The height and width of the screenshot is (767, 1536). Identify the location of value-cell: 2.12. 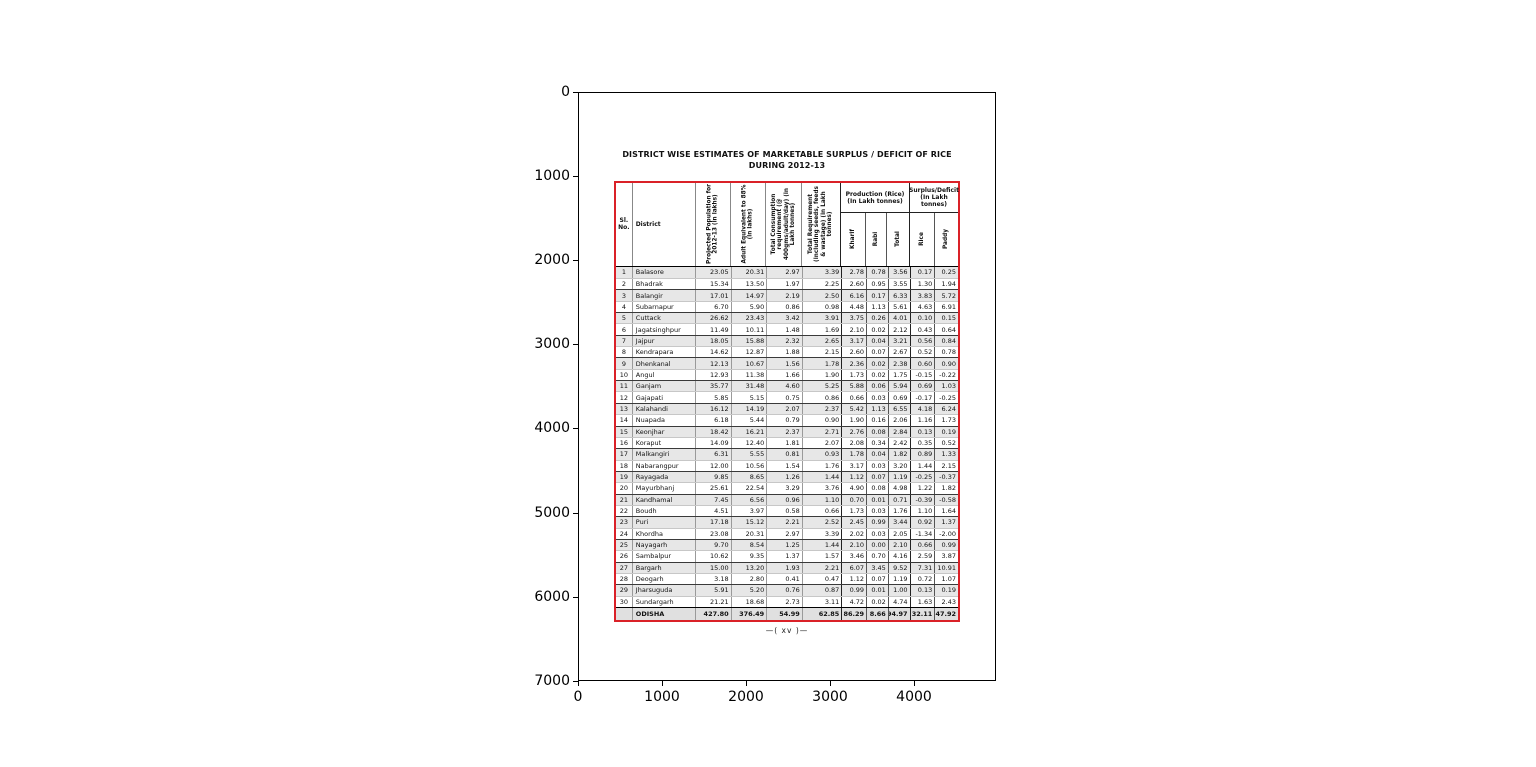
(900, 329).